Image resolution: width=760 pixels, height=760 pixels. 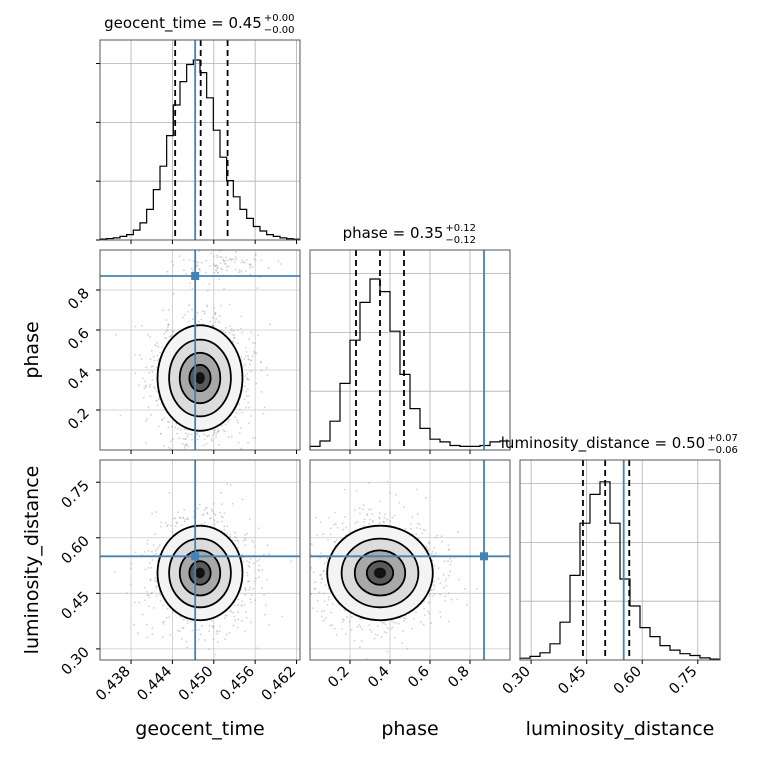 I want to click on x-axis-label-luminosity_distance: luminosity_distance, so click(x=620, y=729).